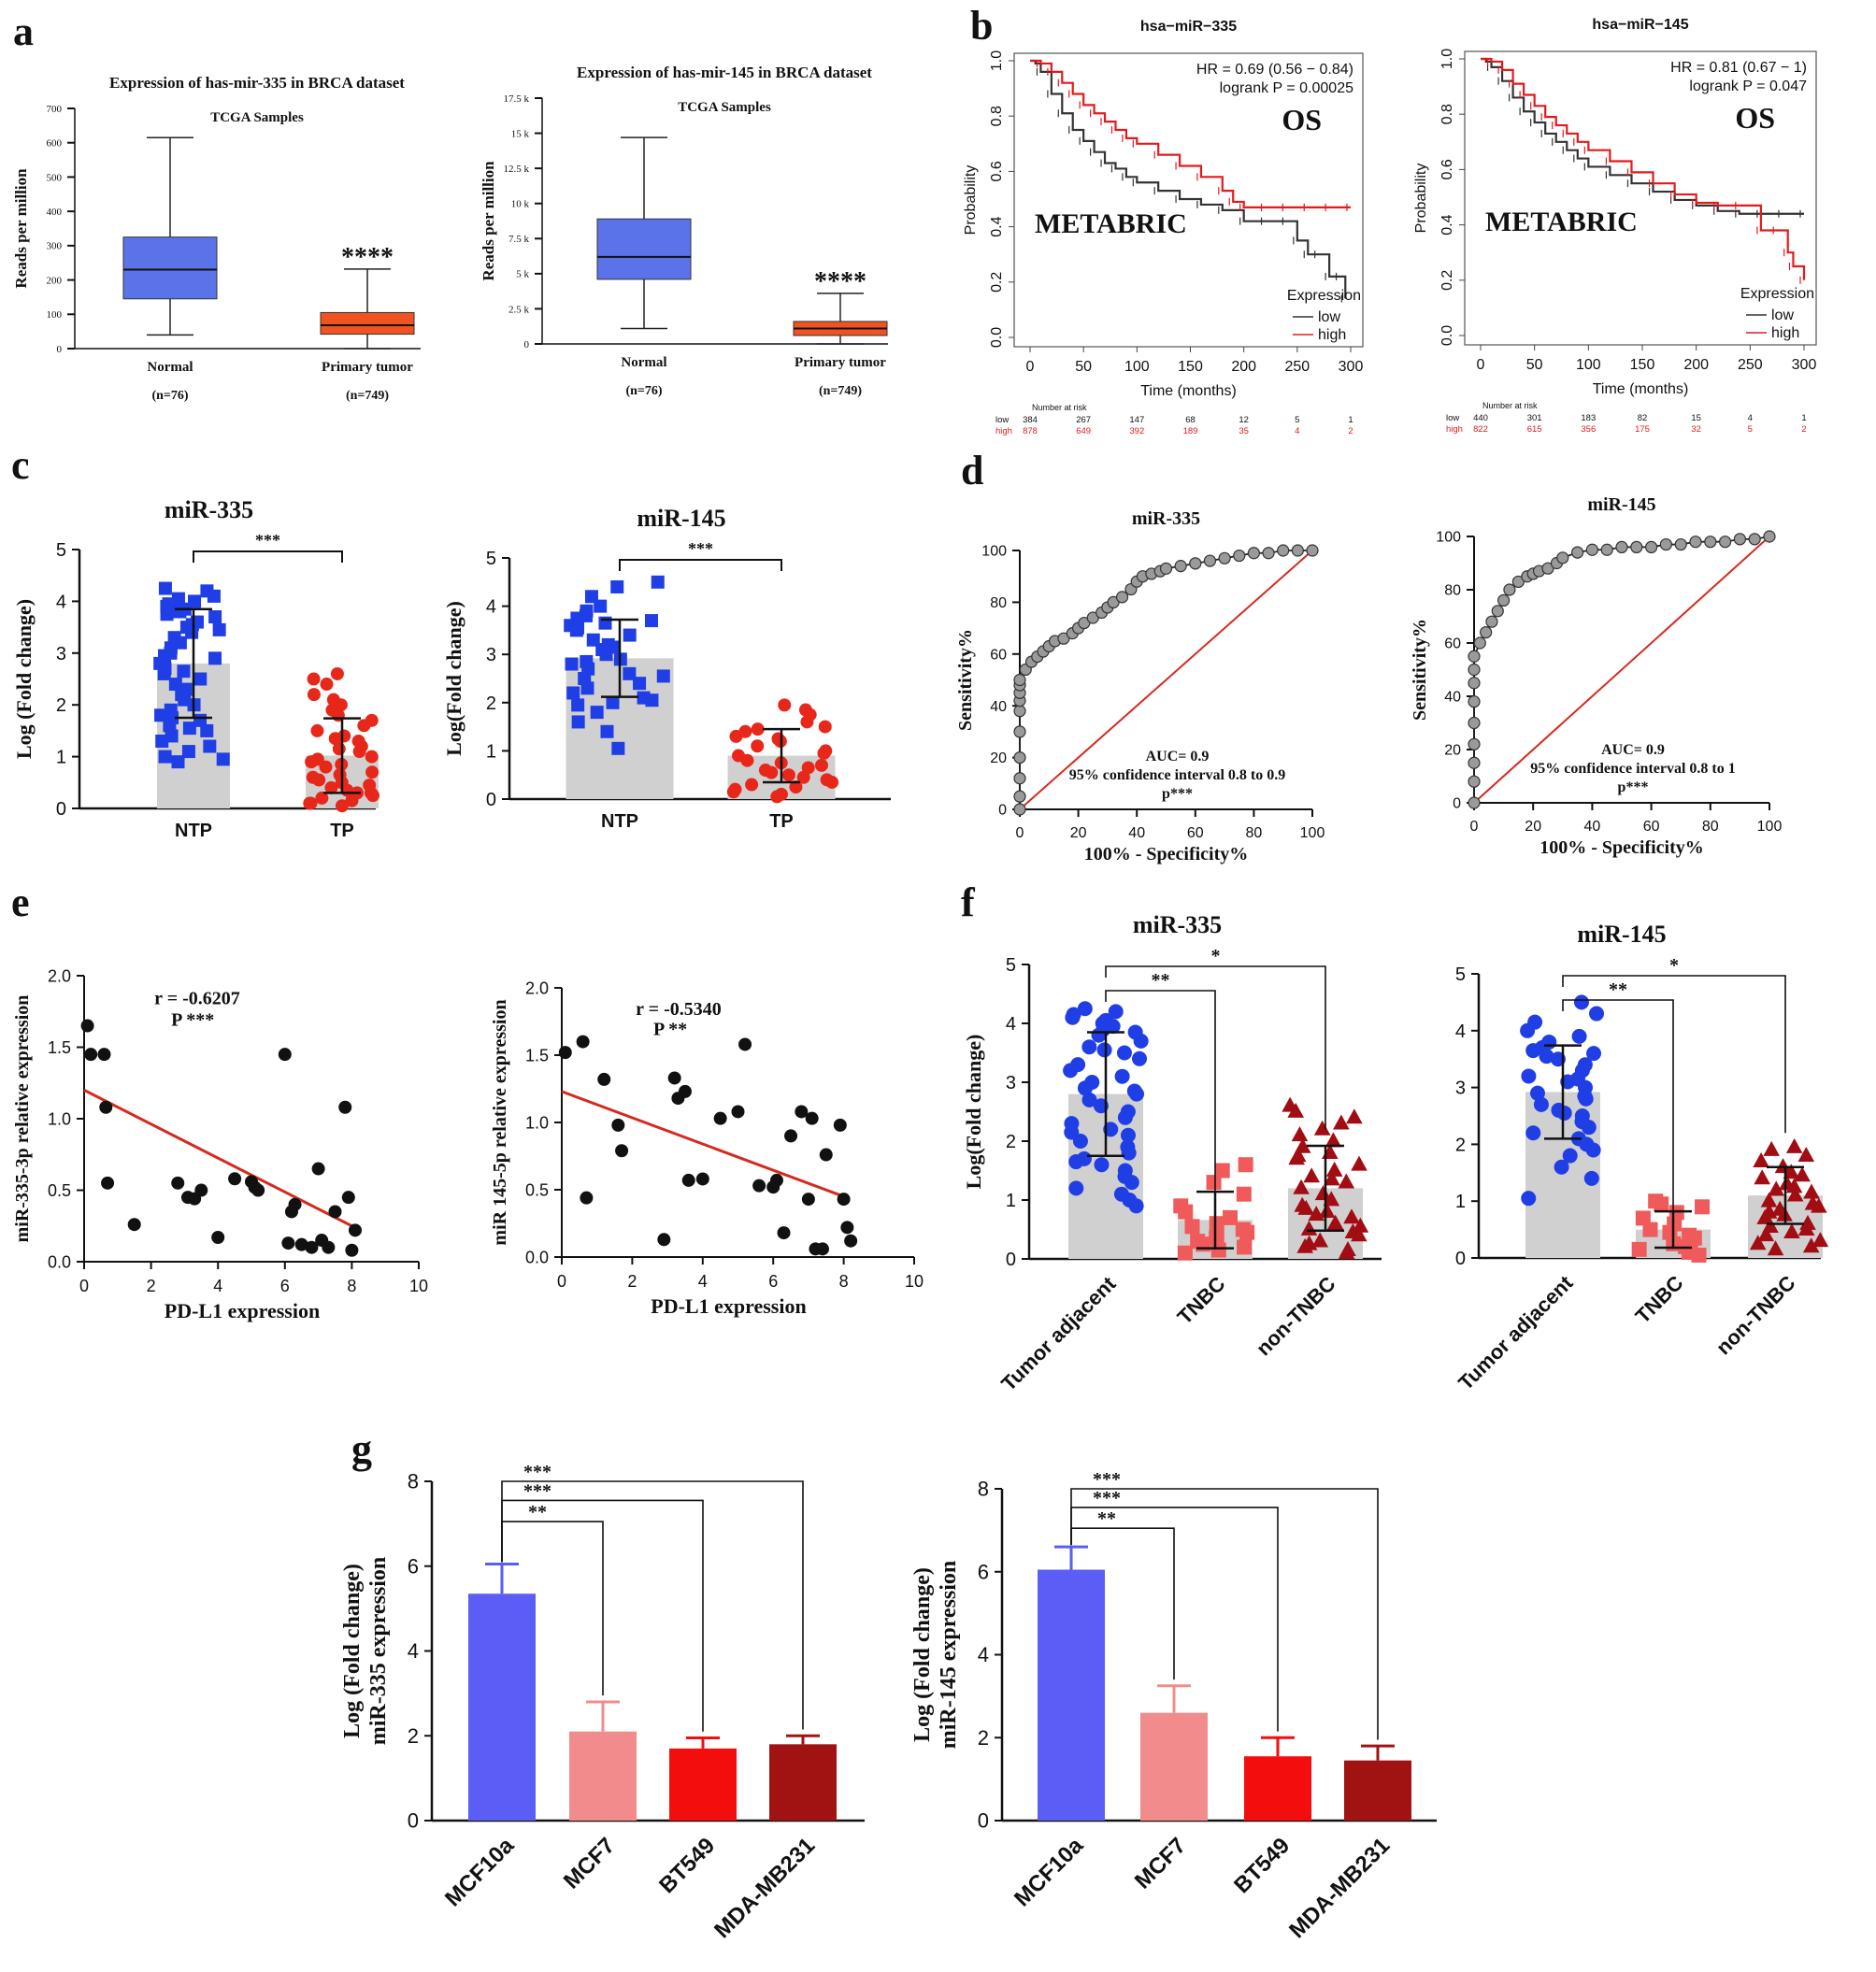 This screenshot has width=1876, height=1972. Describe the element at coordinates (1642, 136) in the screenshot. I see `survival-curve-low` at that location.